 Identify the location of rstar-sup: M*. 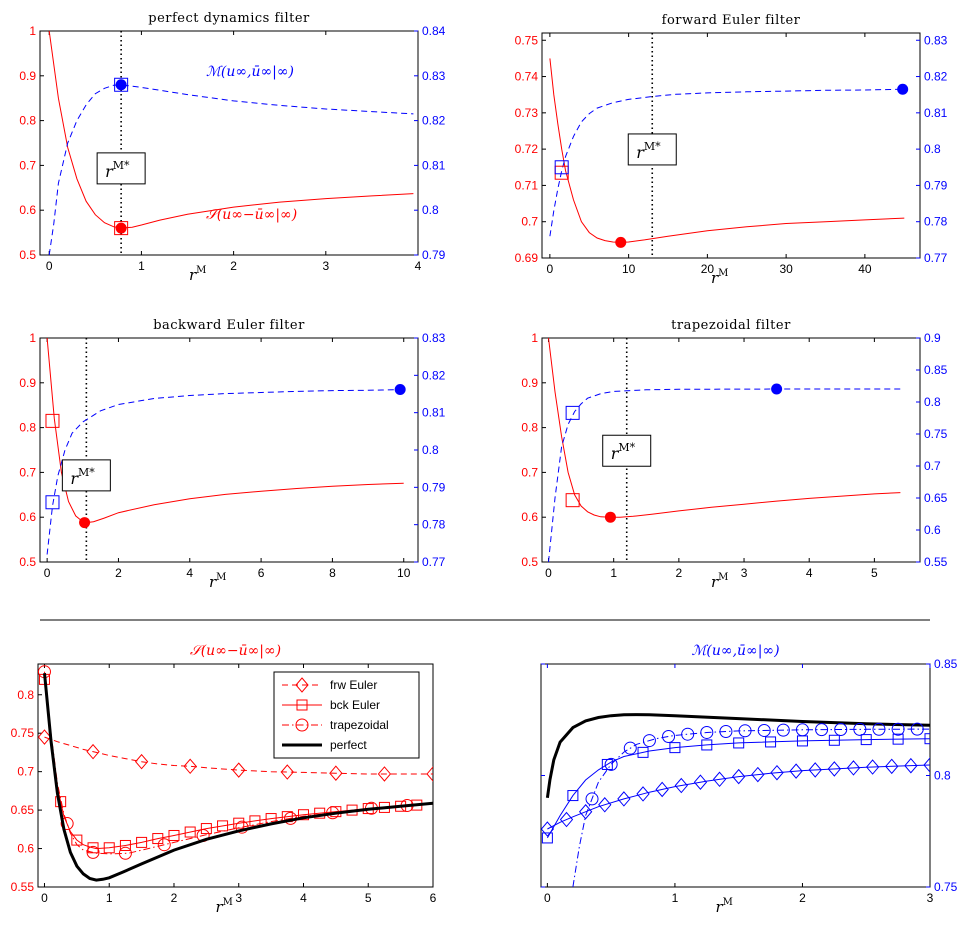
(652, 146).